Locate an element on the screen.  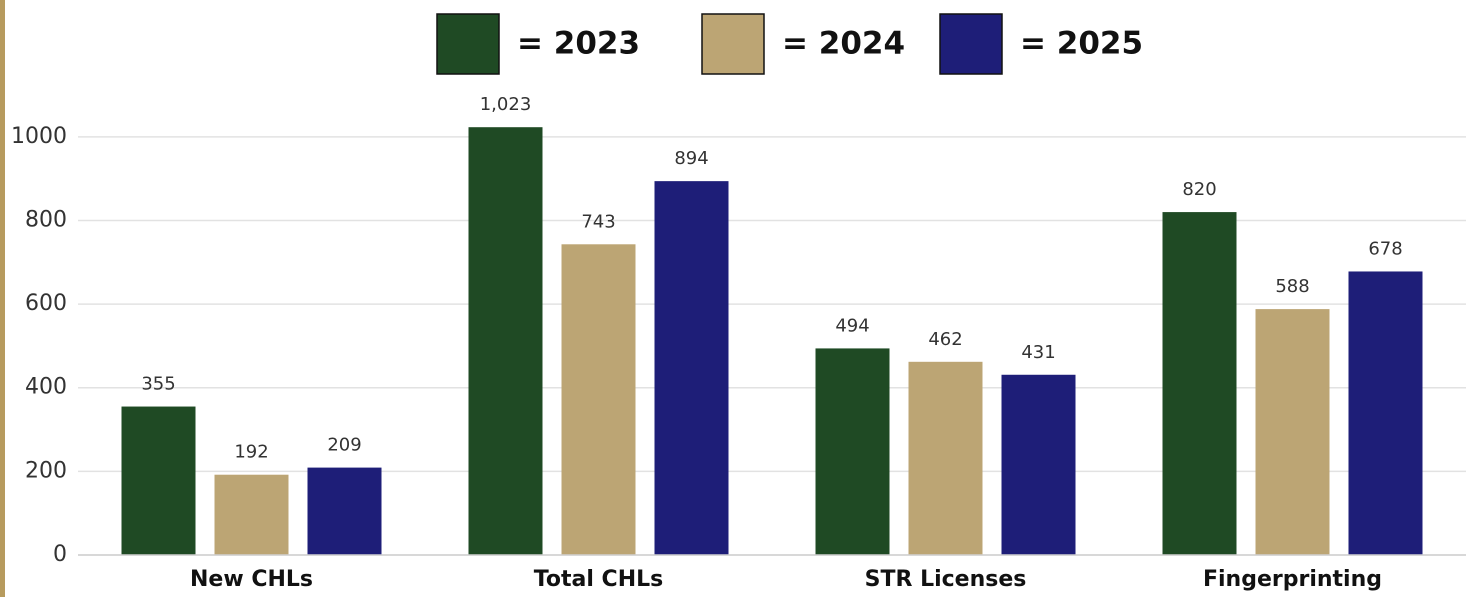
y-tick-label: 1000 is located at coordinates (39, 136).